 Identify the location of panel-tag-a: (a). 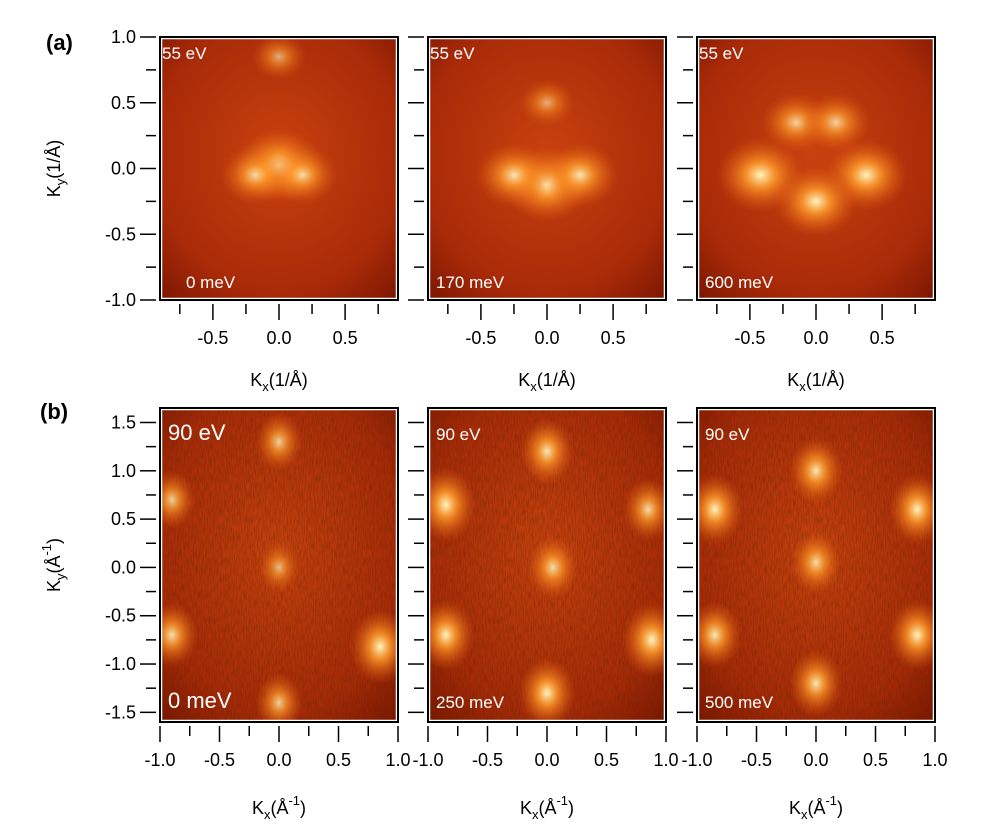
(59, 42).